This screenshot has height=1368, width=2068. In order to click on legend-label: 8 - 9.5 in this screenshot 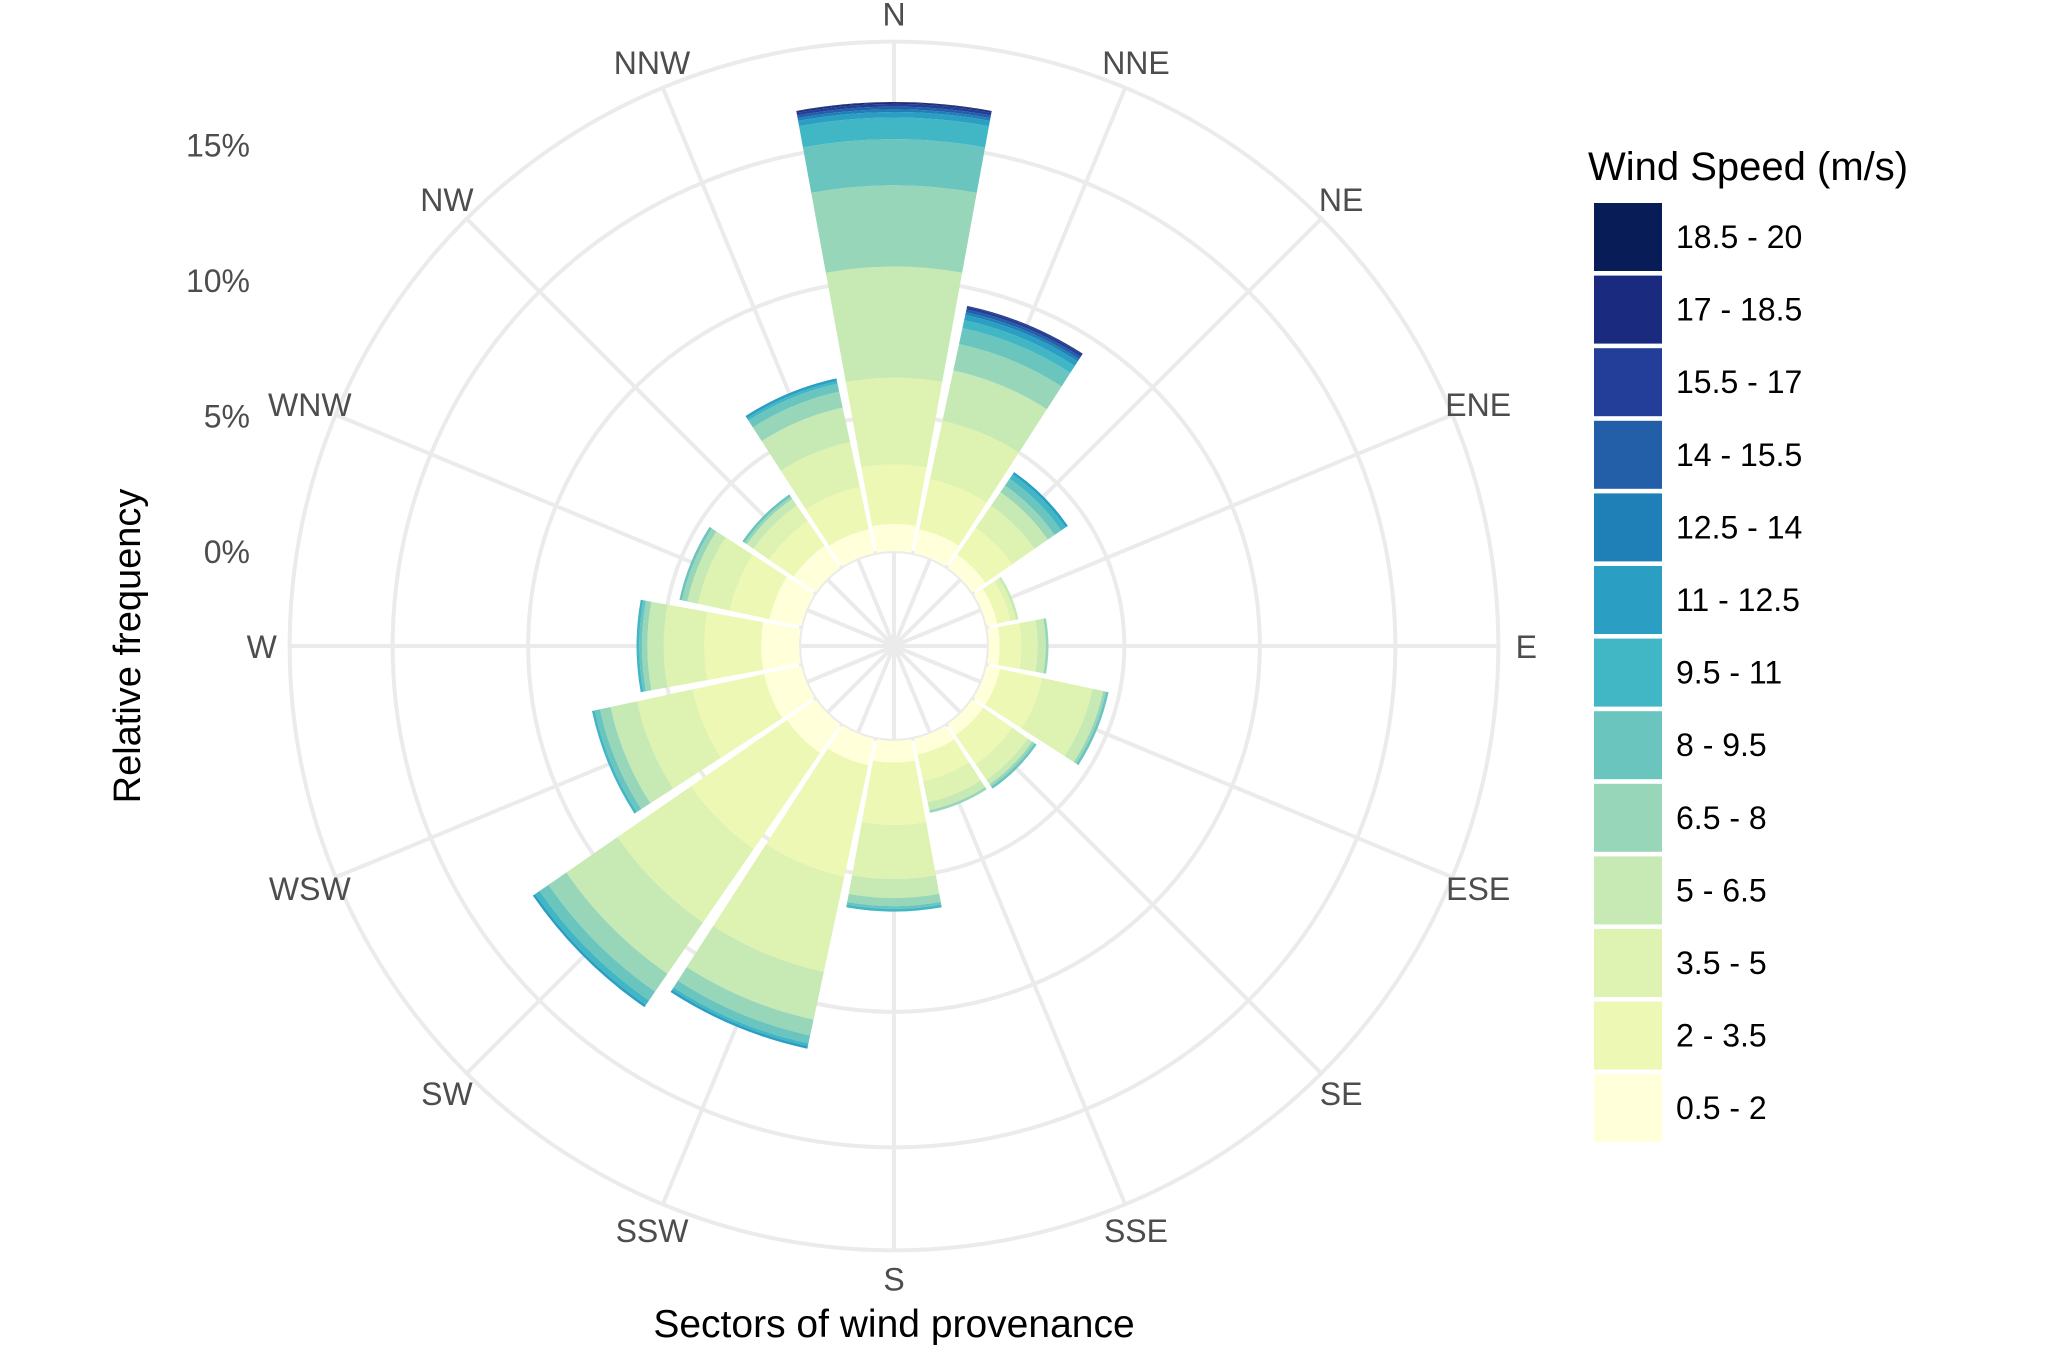, I will do `click(1721, 745)`.